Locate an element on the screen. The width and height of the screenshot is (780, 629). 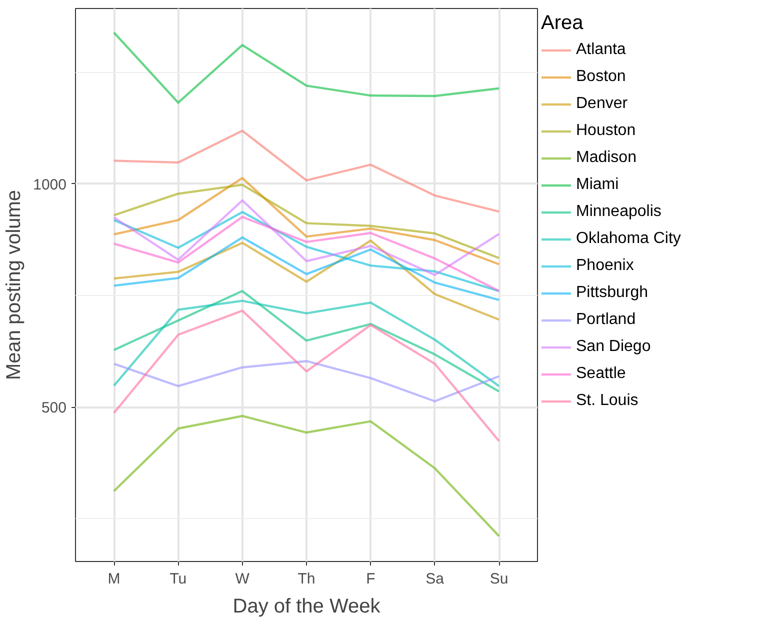
legend-label: Atlanta is located at coordinates (601, 50).